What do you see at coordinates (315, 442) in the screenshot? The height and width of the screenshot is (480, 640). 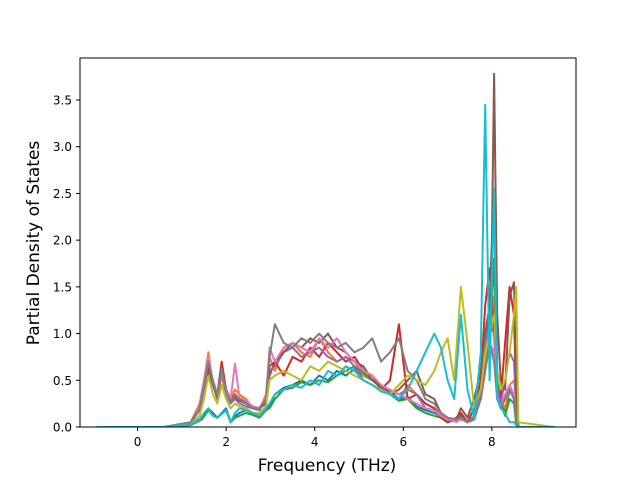 I see `x-tick-label: 4` at bounding box center [315, 442].